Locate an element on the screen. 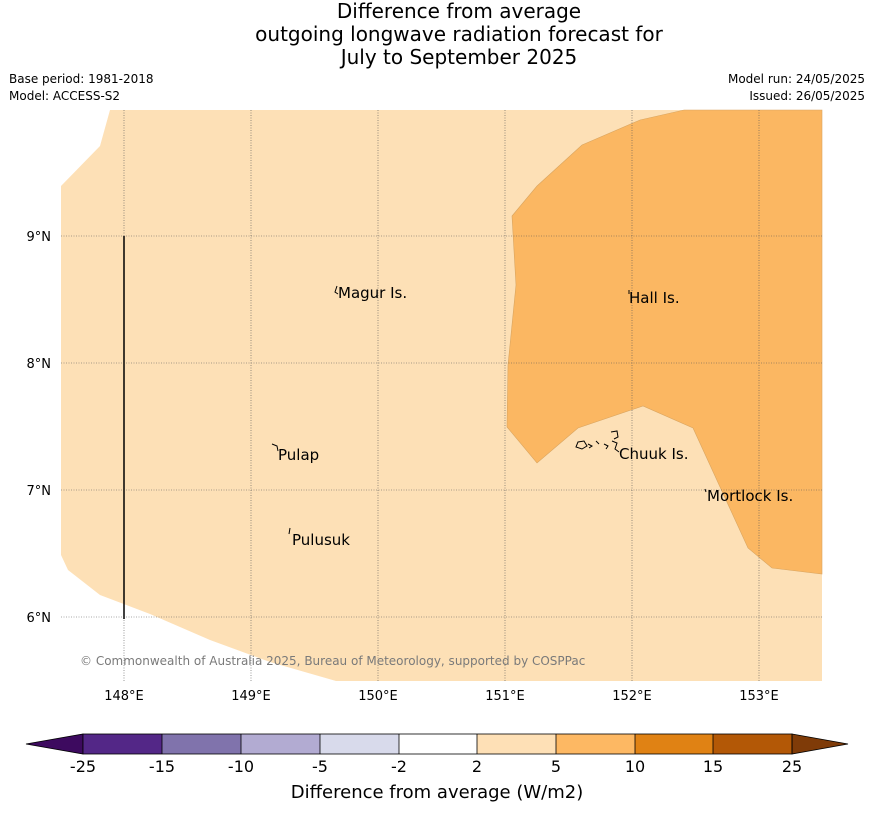 This screenshot has height=816, width=873. latitude-labels: 9°N 8°N 7°N 6°N is located at coordinates (39, 428).